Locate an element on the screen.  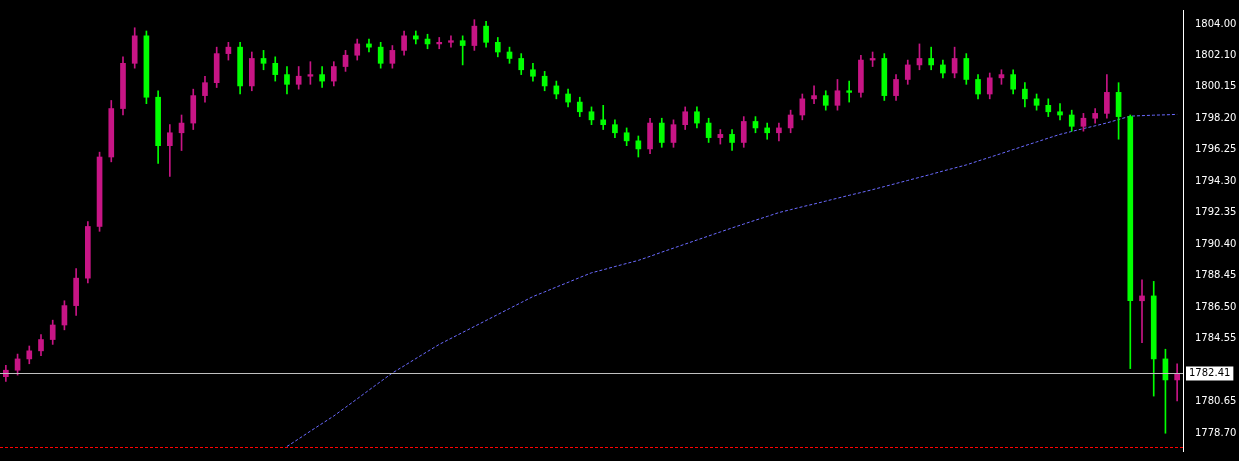
y-tick-label: 1778.70 is located at coordinates (1216, 432).